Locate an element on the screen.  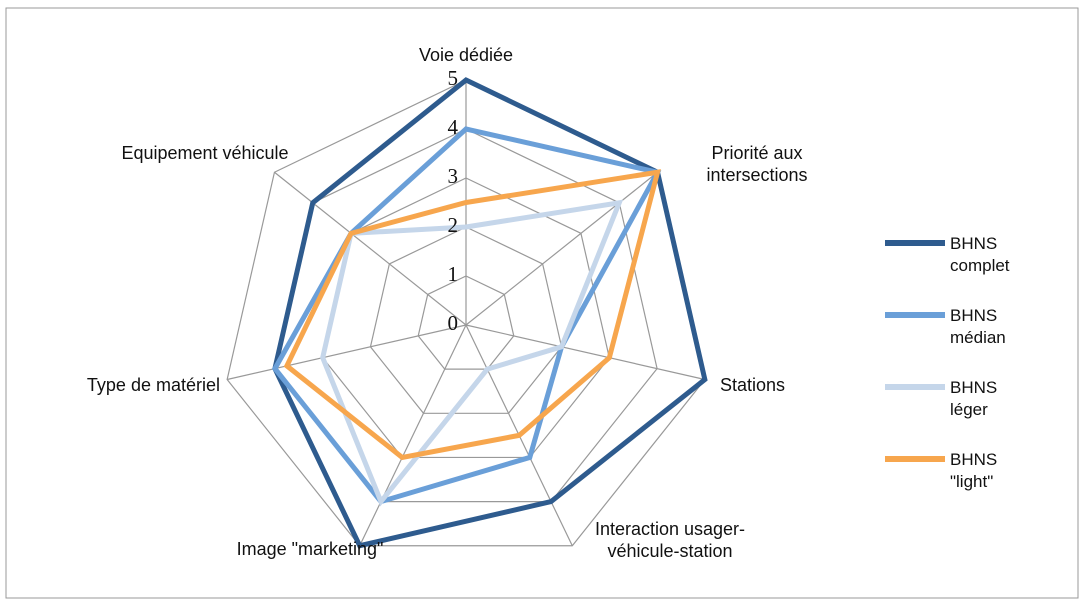
axis-label: Stations is located at coordinates (753, 385).